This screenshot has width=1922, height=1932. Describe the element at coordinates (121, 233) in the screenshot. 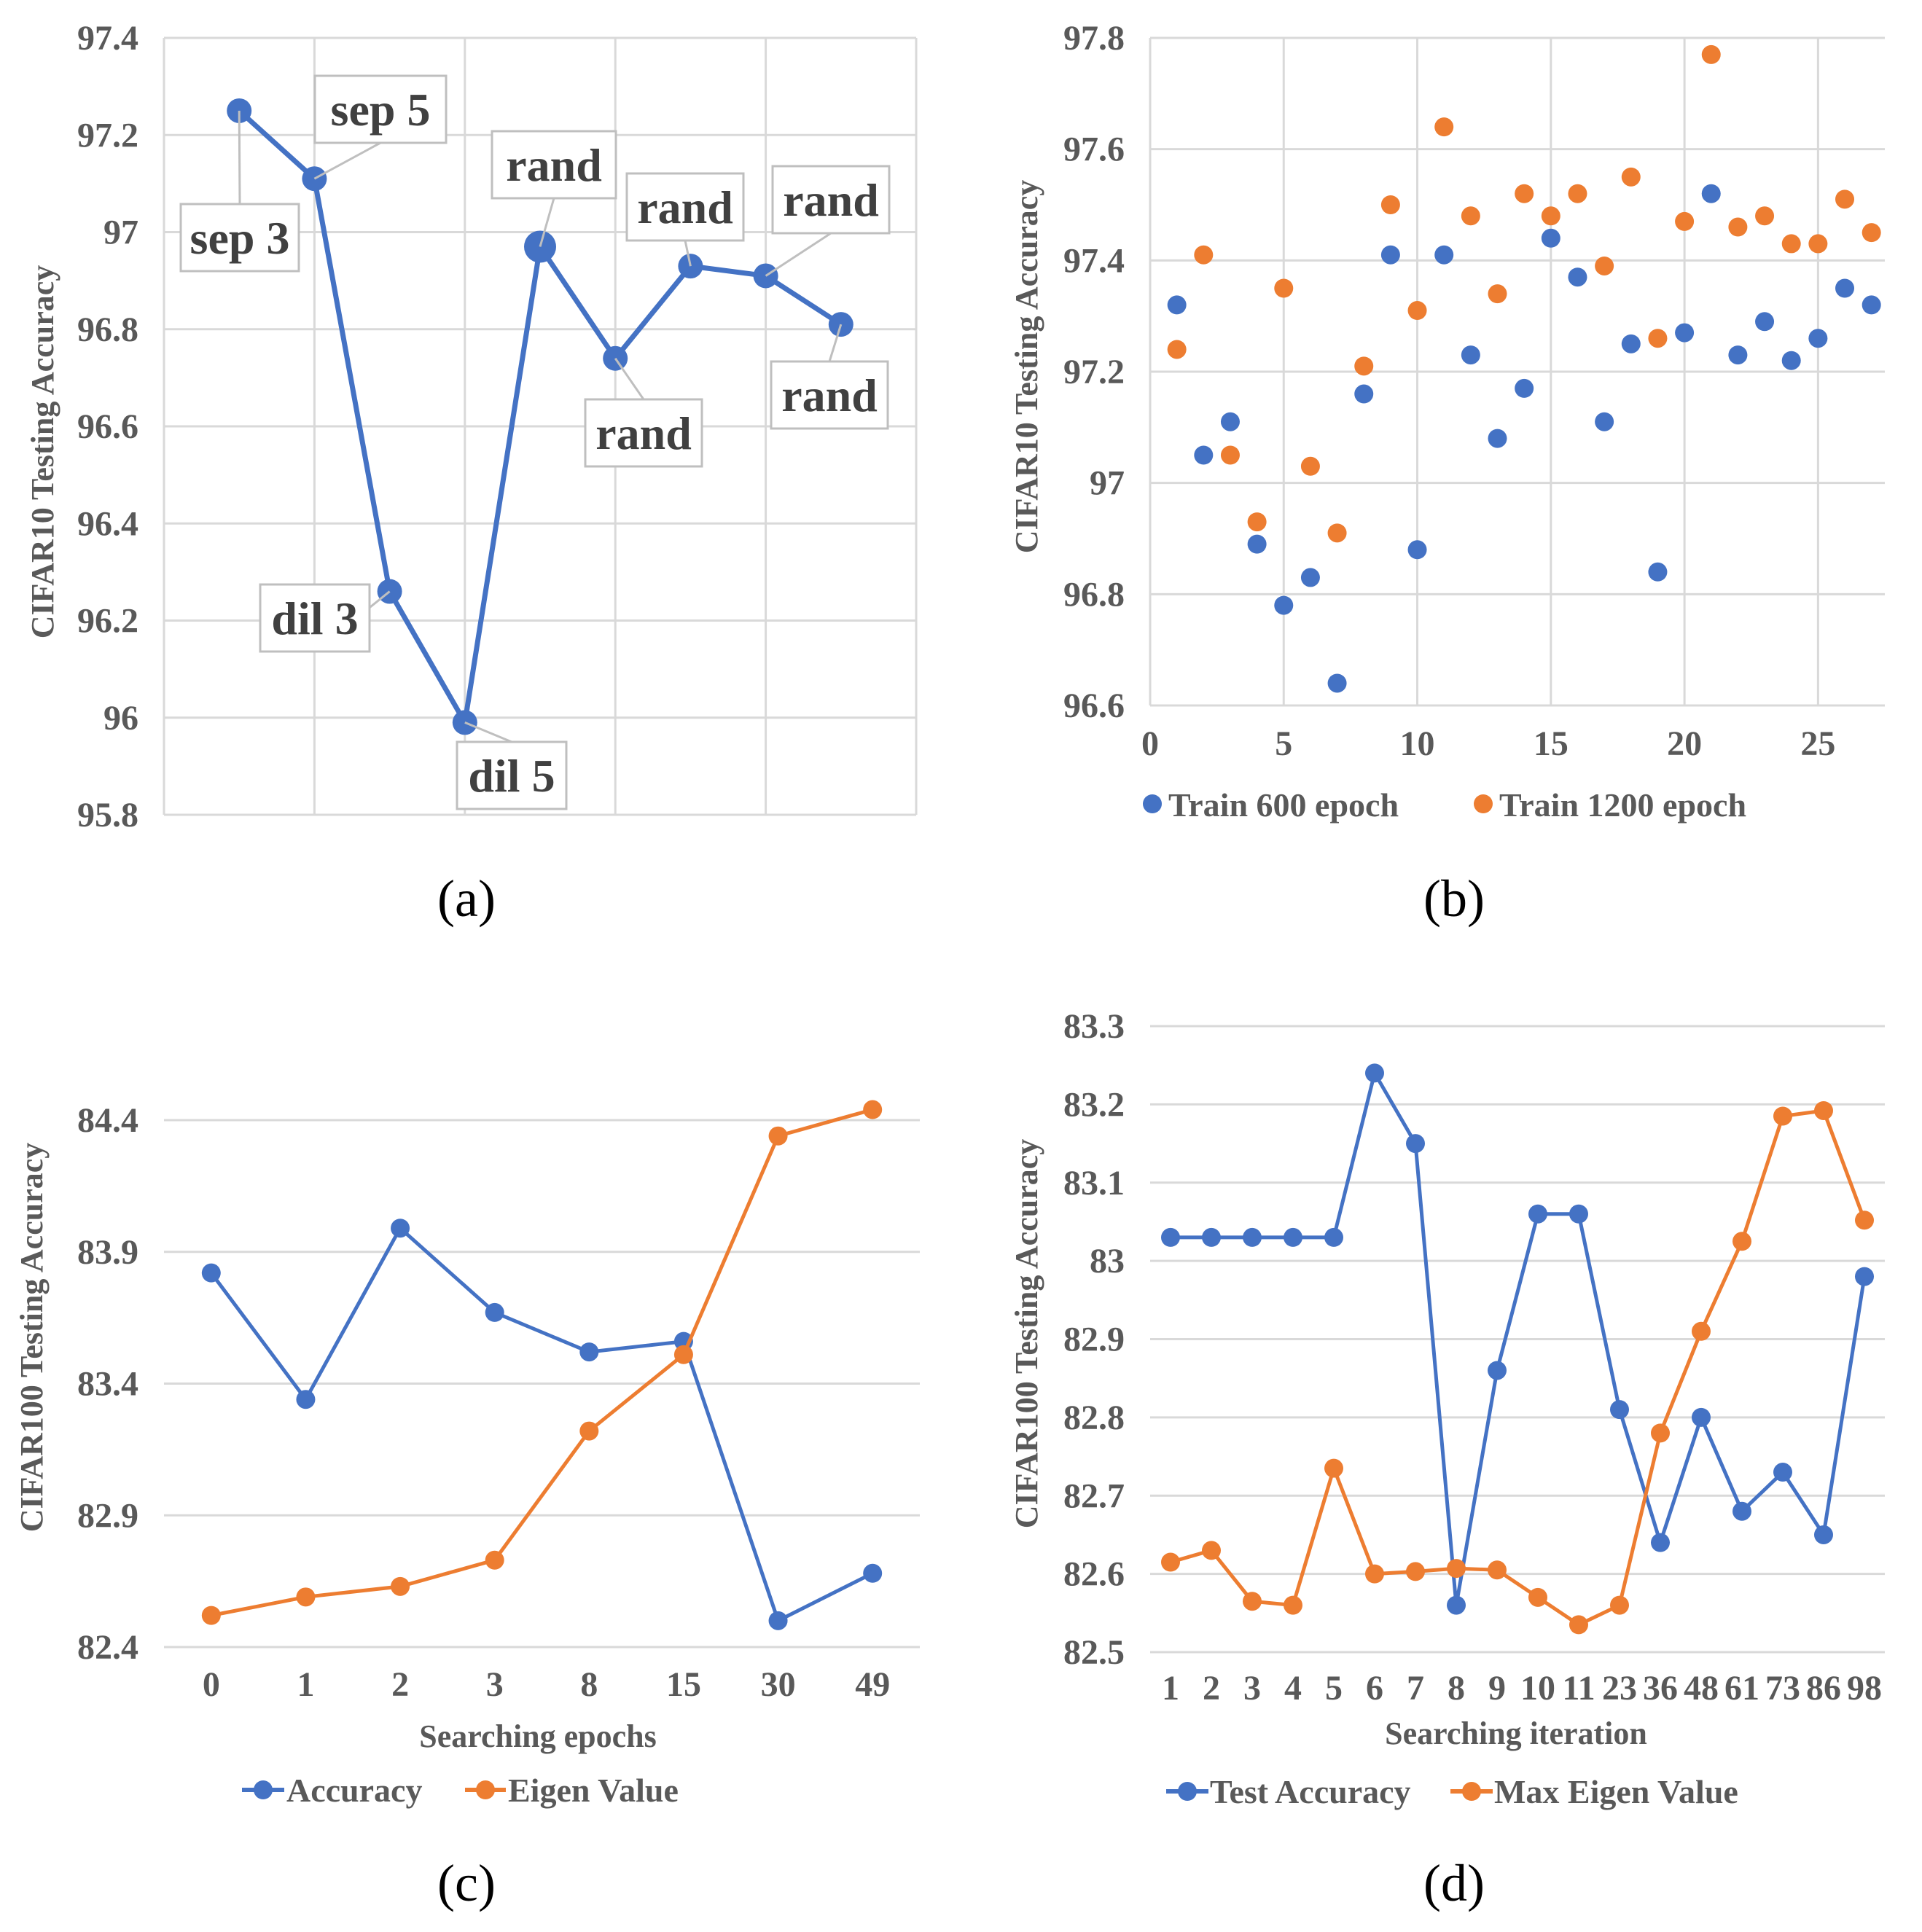

I see `panel-a-y-tick-label: 97` at that location.